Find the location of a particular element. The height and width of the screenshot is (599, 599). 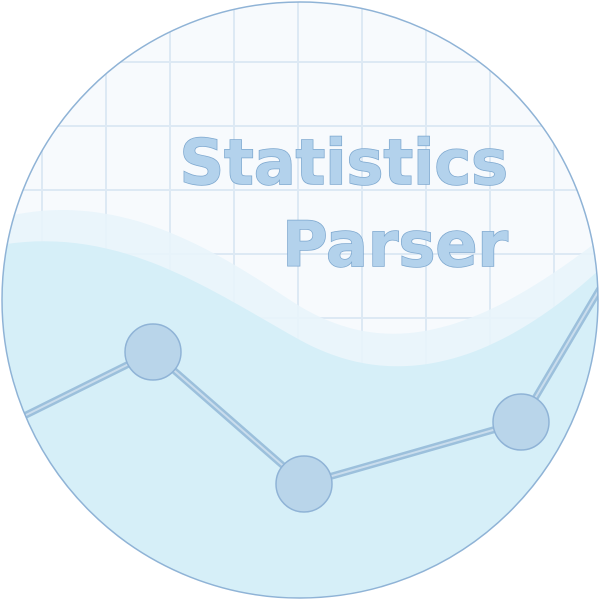

logo-title-line2: Parser is located at coordinates (395, 244).